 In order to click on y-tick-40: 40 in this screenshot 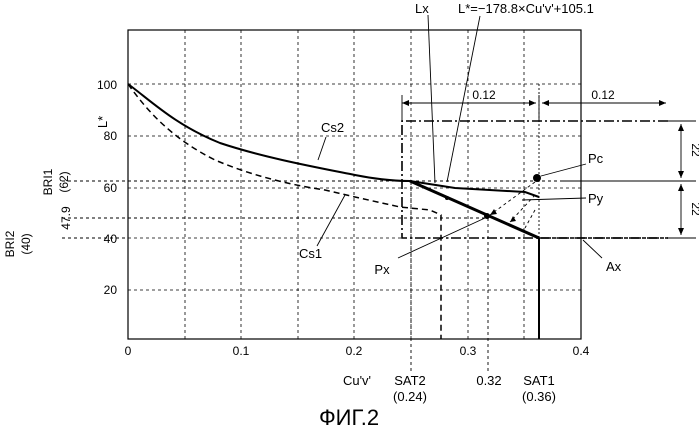, I will do `click(111, 239)`.